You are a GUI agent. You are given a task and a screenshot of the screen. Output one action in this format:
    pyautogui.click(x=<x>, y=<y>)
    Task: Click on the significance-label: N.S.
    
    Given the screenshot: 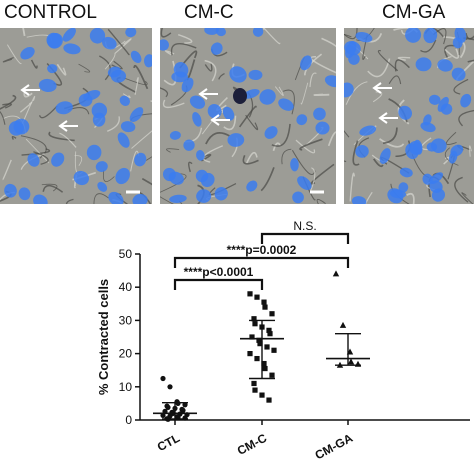 What is the action you would take?
    pyautogui.click(x=304, y=226)
    